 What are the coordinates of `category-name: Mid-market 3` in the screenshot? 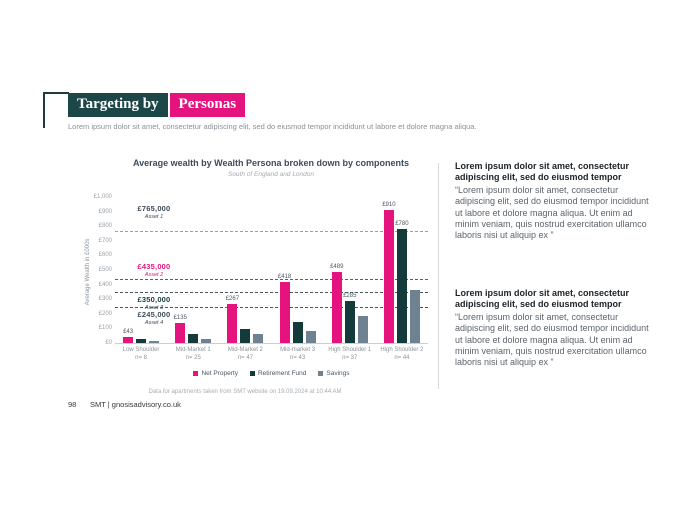 It's located at (298, 350).